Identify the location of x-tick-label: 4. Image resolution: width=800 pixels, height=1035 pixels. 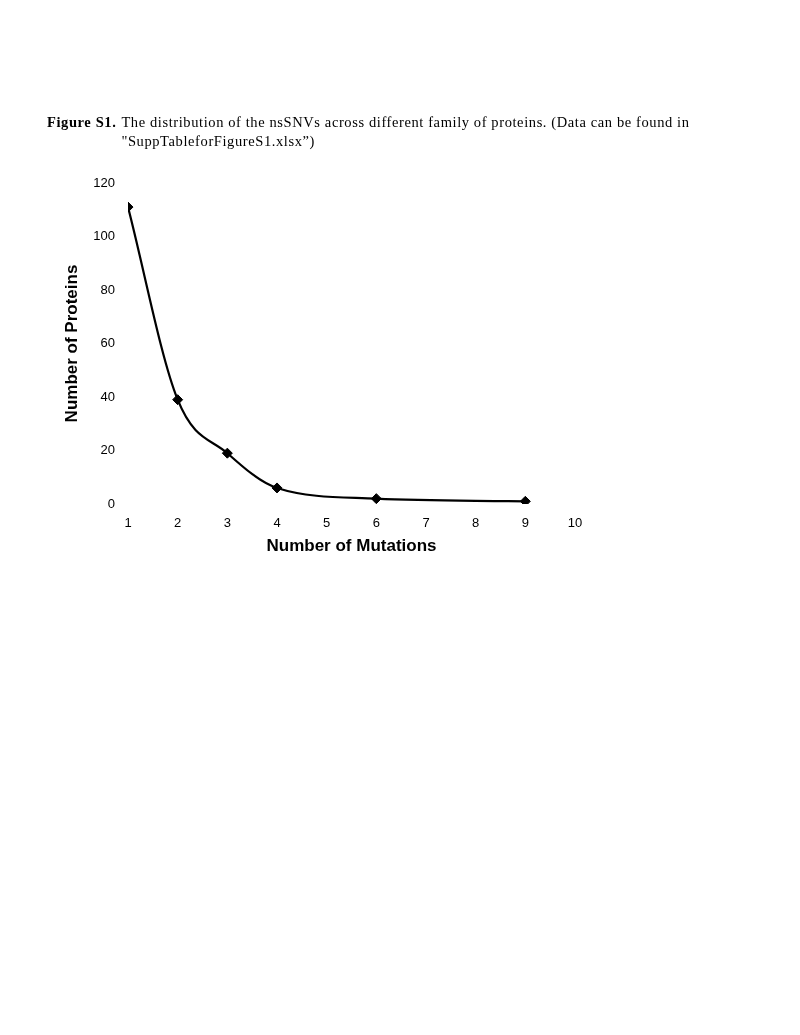
(277, 523).